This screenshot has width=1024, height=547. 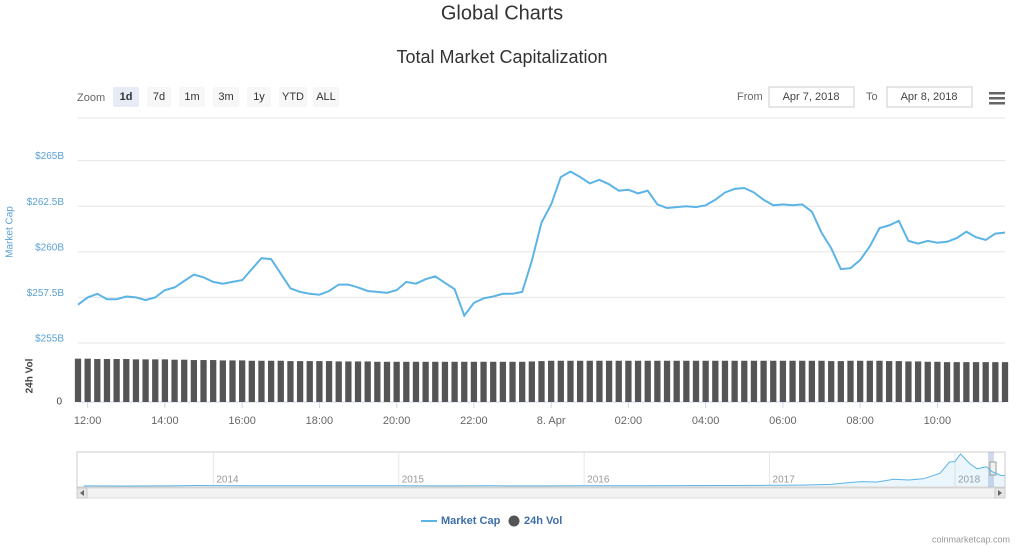 I want to click on zoom-button-label: ALL, so click(x=326, y=97).